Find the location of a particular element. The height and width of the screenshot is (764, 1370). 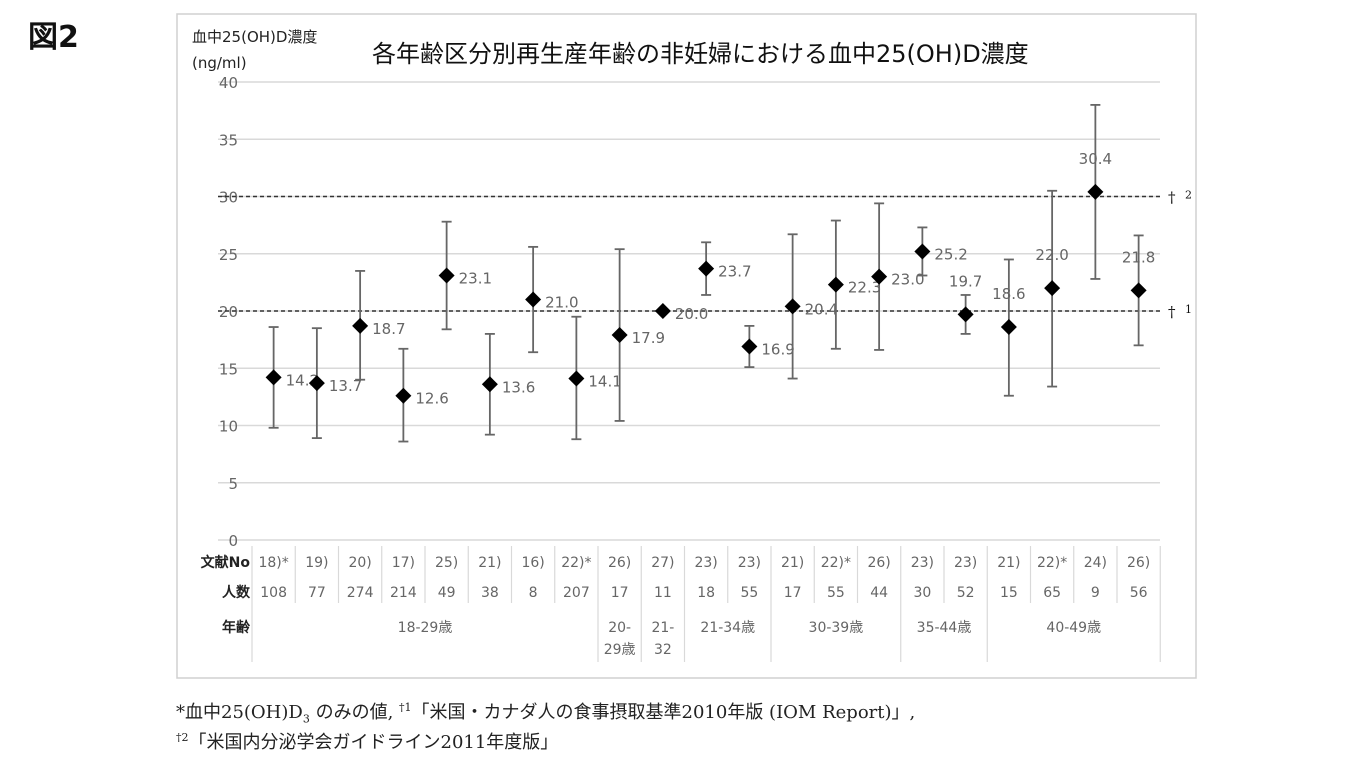

table-n-cell: 274 is located at coordinates (360, 593).